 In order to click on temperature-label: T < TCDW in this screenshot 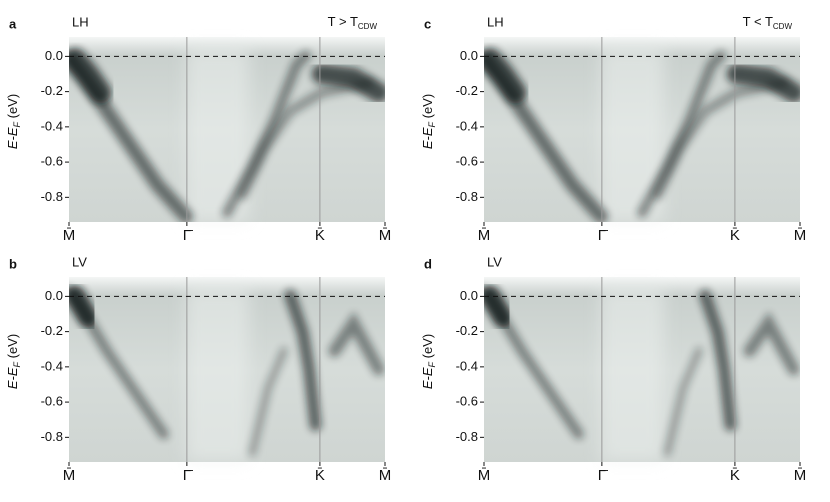, I will do `click(768, 22)`.